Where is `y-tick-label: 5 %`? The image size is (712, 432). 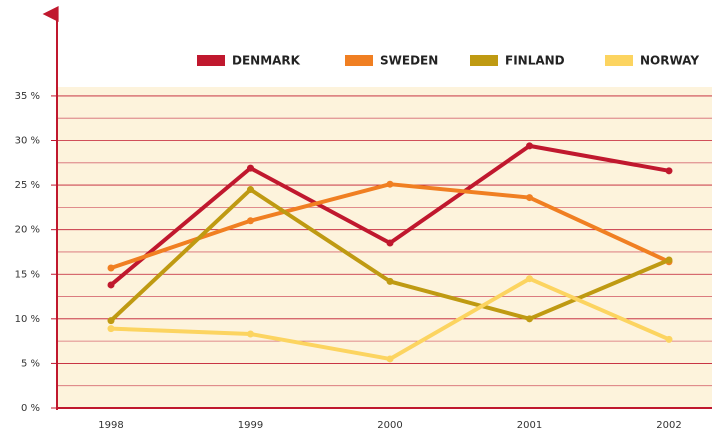
y-tick-label: 5 % is located at coordinates (30, 363).